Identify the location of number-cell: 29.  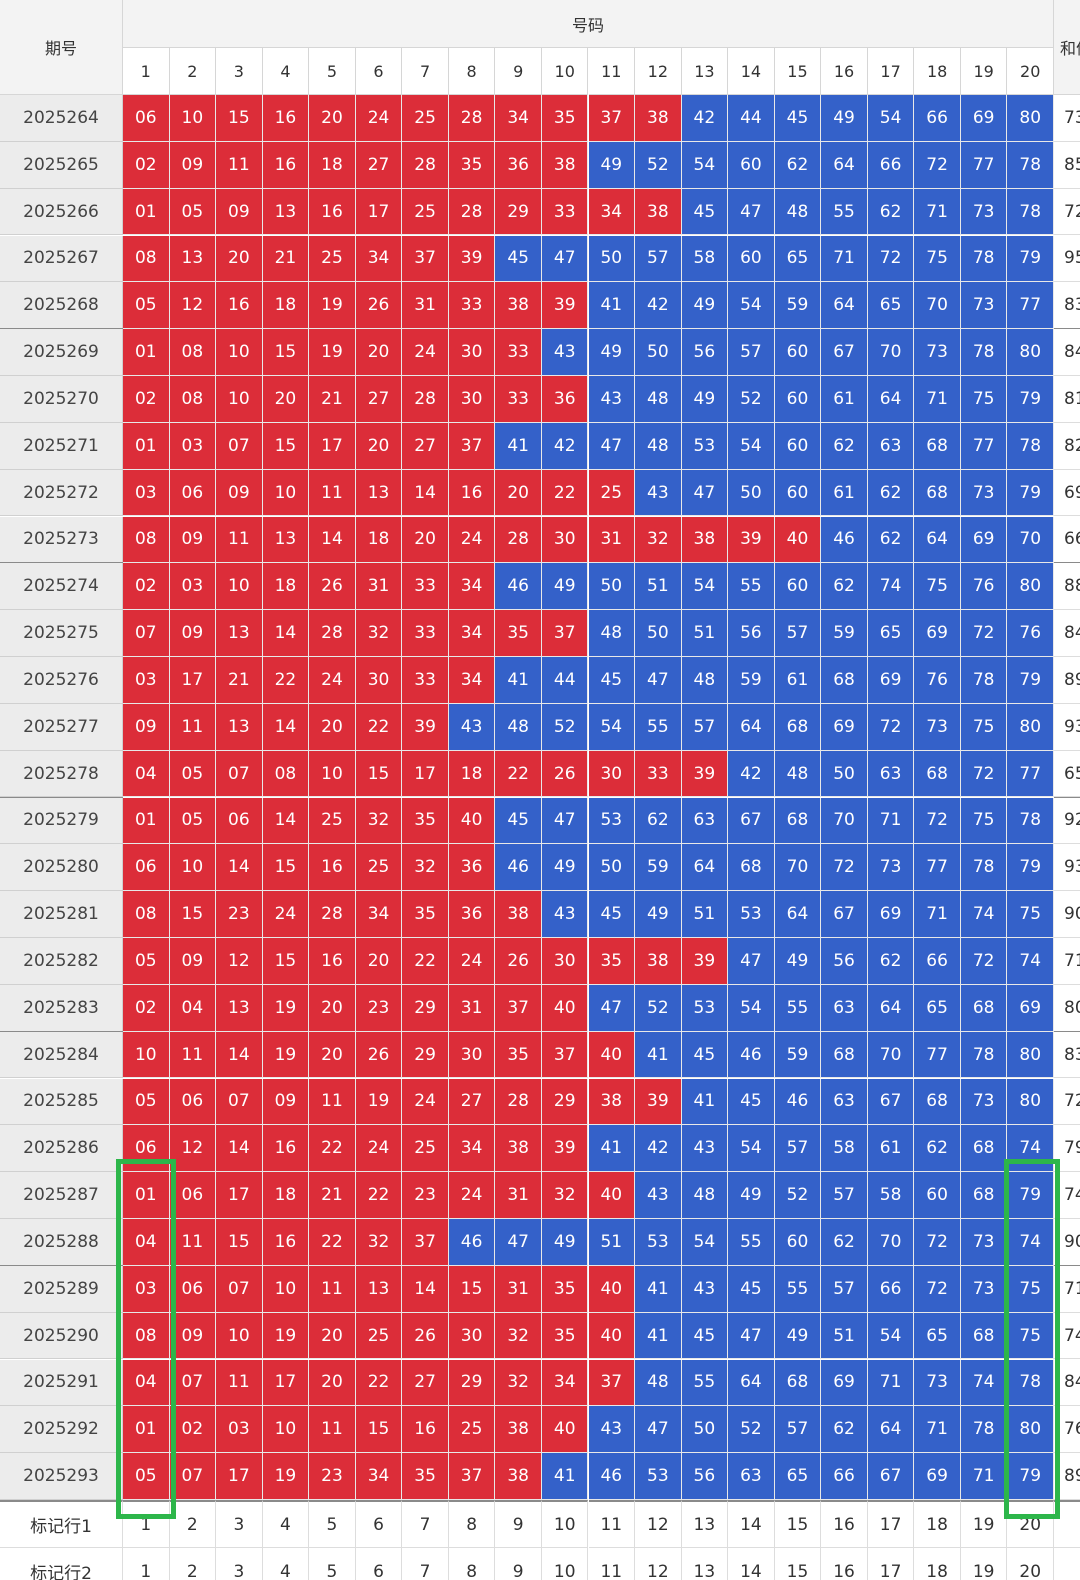
(425, 1008).